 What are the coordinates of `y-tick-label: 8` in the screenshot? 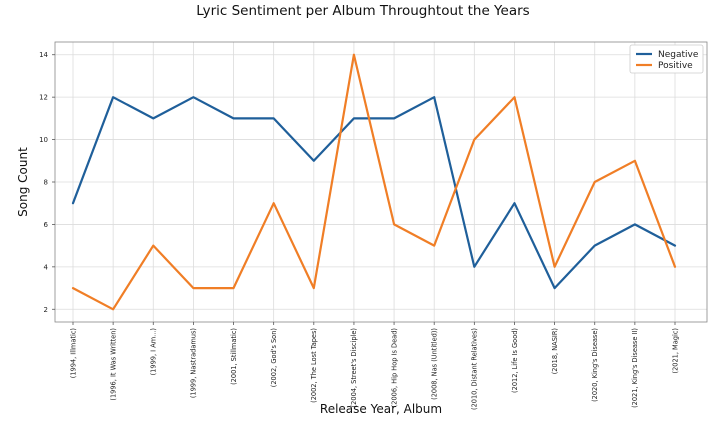 It's located at (46, 183).